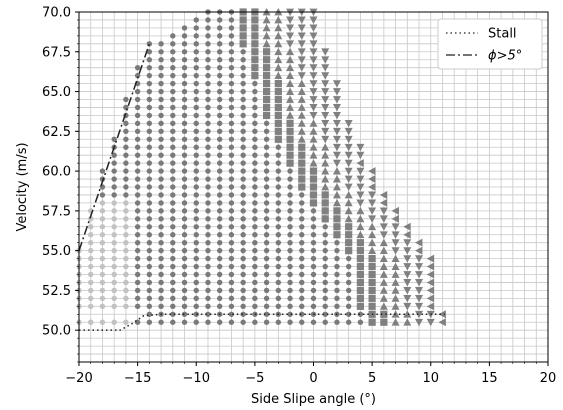 This screenshot has height=410, width=563. Describe the element at coordinates (254, 378) in the screenshot. I see `x-tick-label: −5` at that location.